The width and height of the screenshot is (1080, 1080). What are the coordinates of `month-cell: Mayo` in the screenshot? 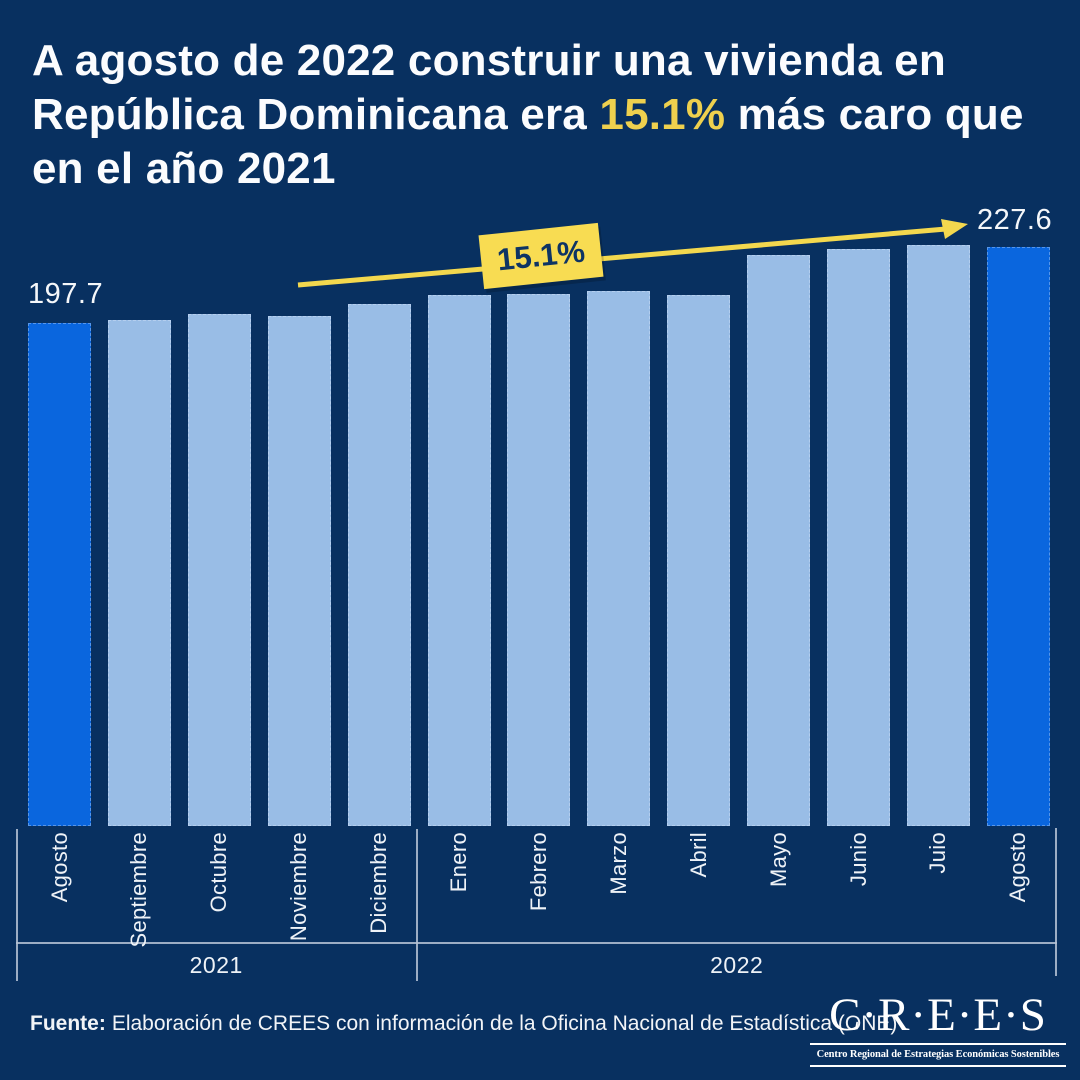 It's located at (778, 859).